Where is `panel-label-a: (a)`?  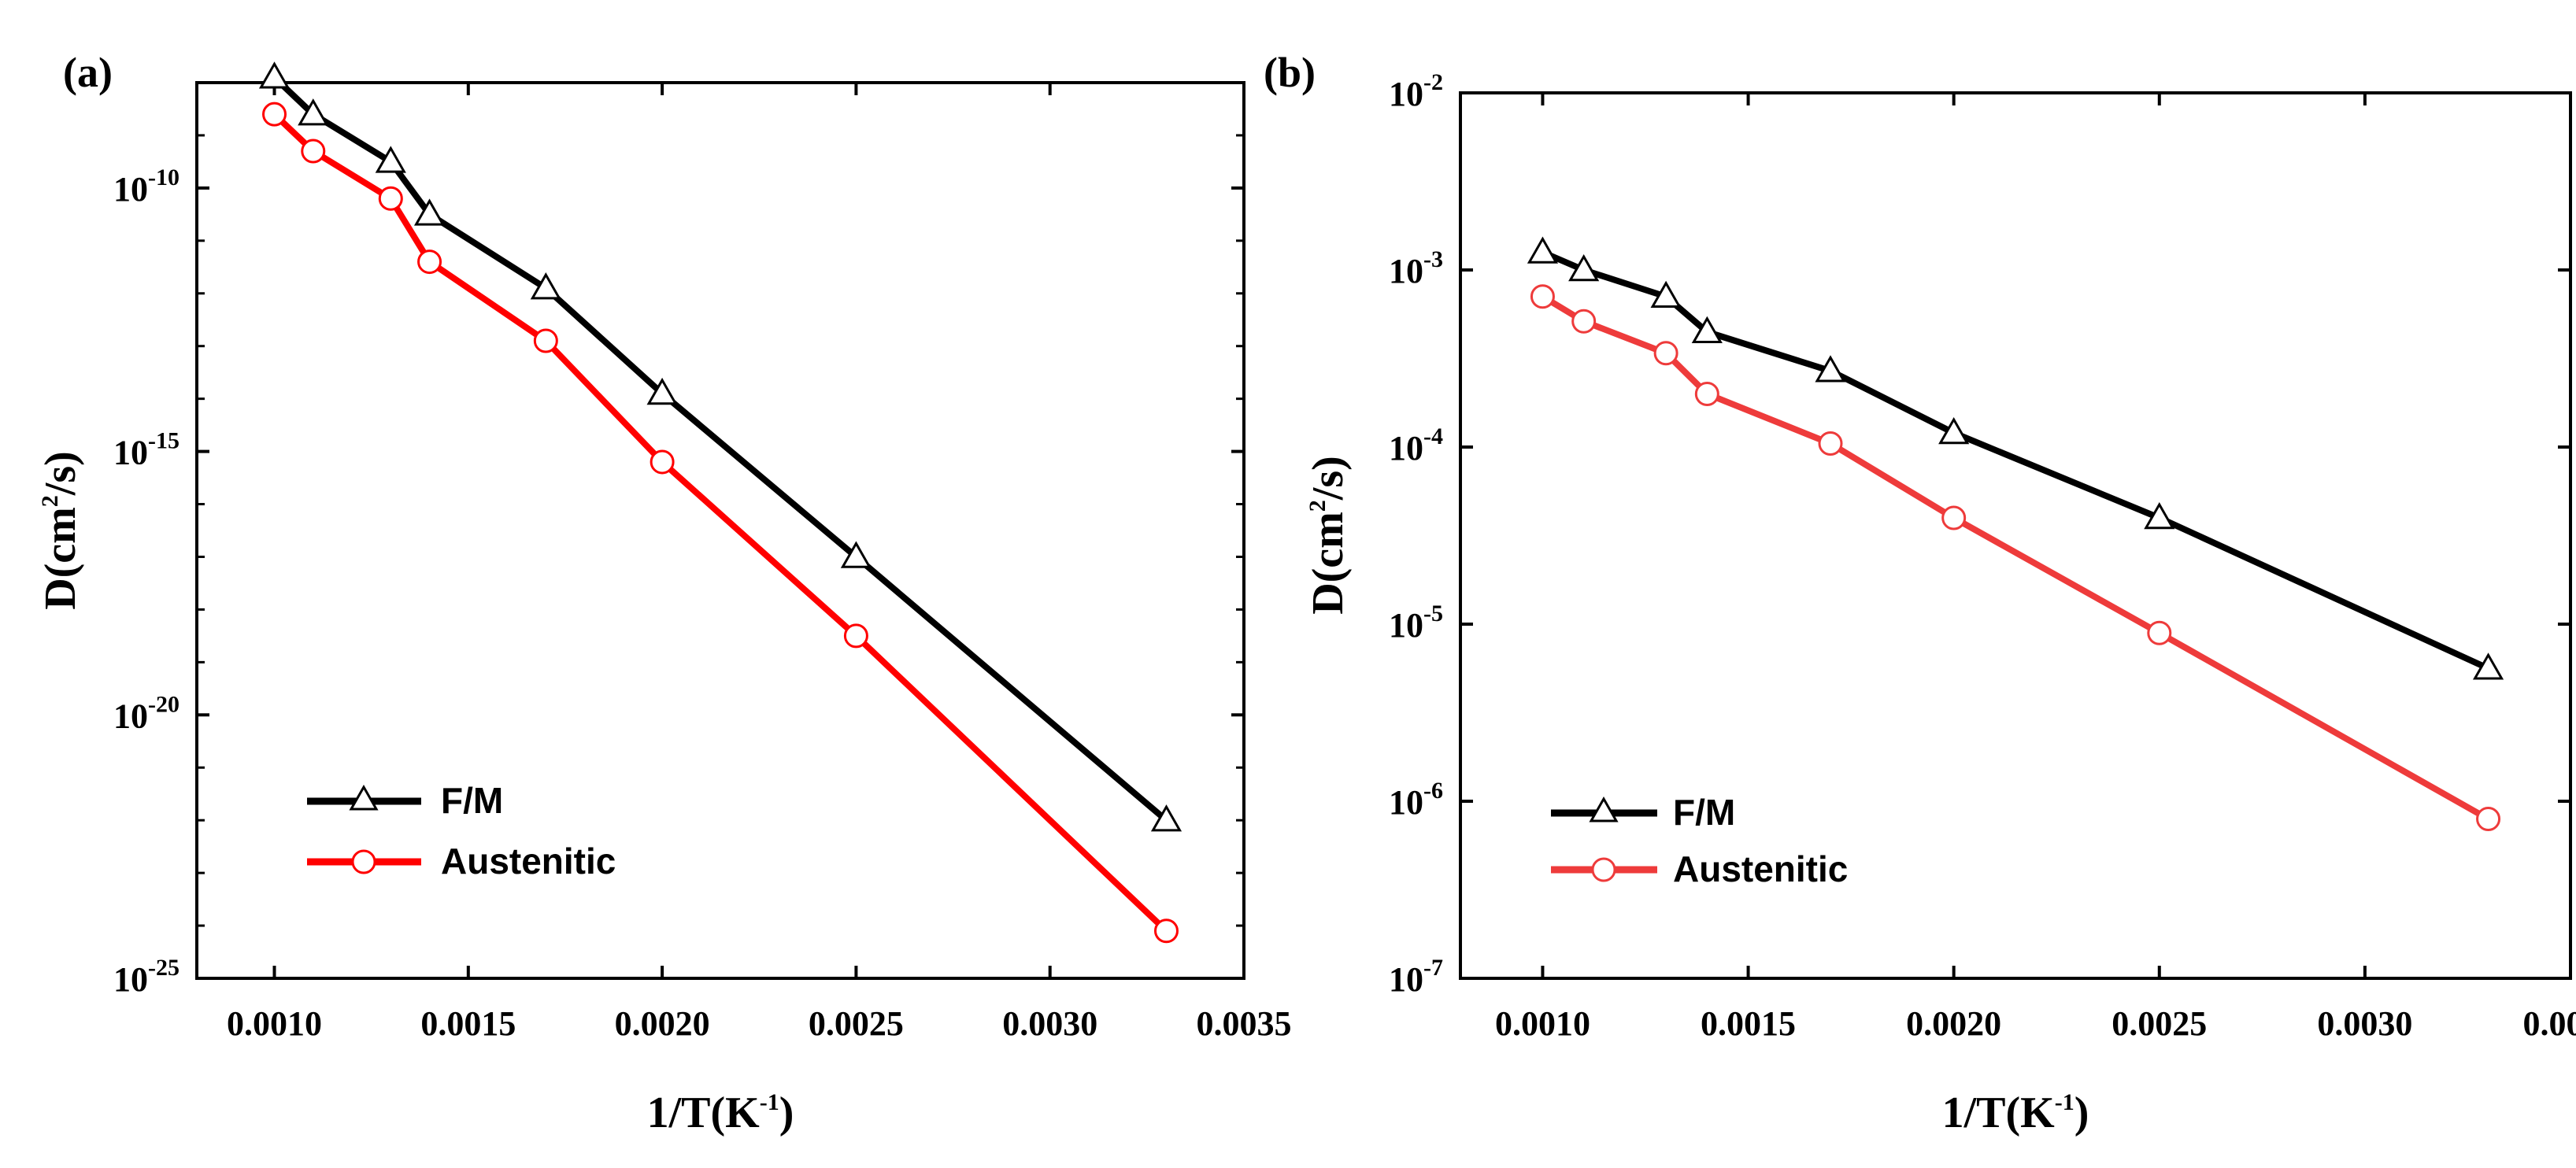 panel-label-a: (a) is located at coordinates (88, 72).